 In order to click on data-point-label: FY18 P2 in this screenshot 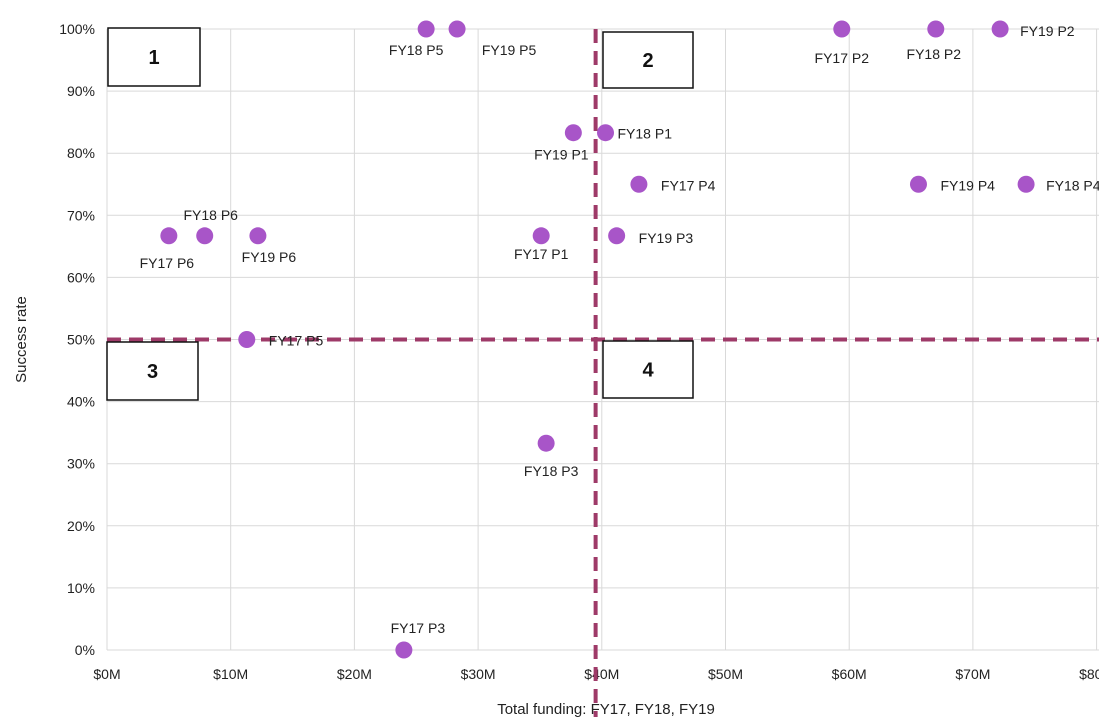, I will do `click(934, 54)`.